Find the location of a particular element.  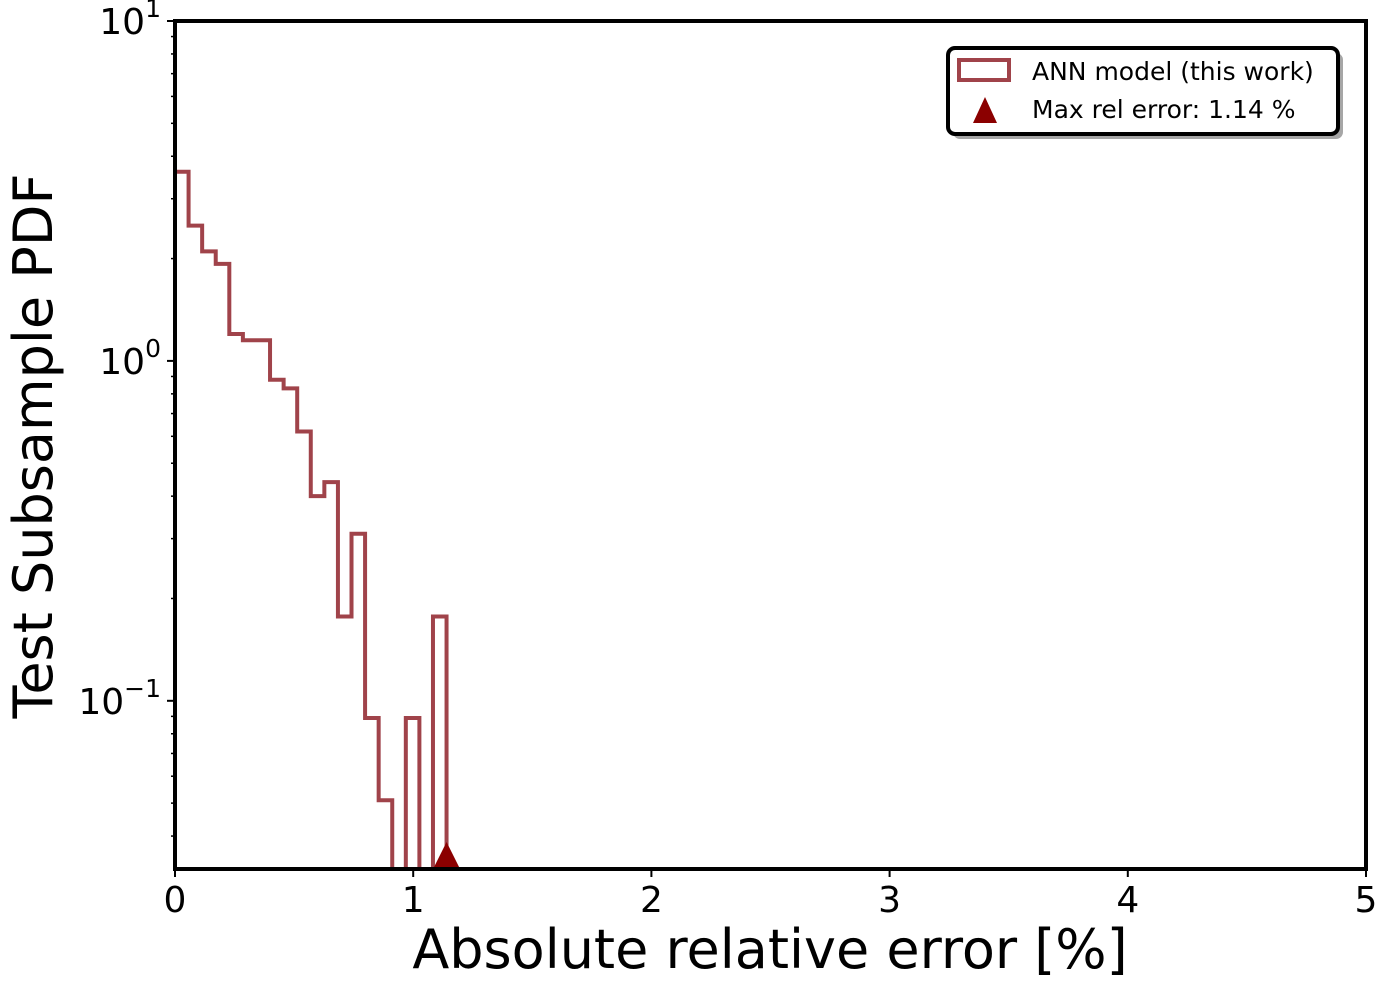

legend-histogram-swatch is located at coordinates (984, 70).